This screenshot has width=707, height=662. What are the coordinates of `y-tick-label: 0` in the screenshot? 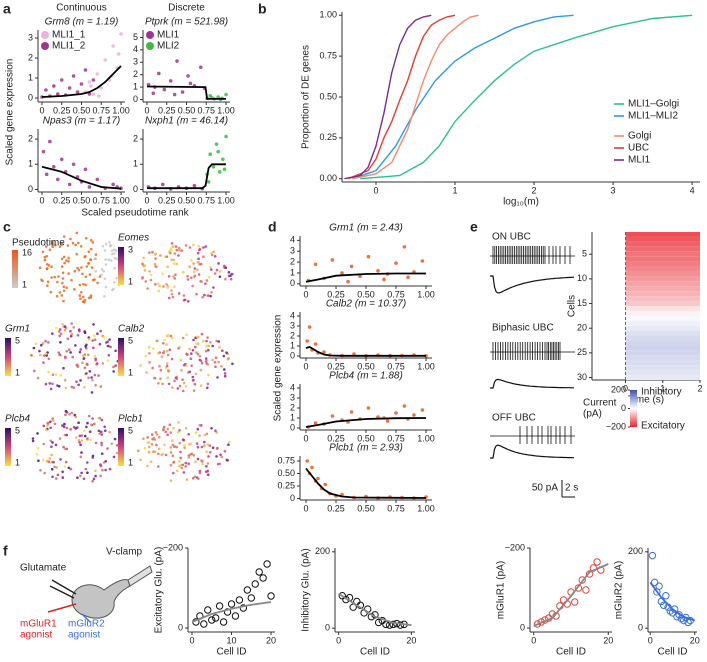 It's located at (522, 627).